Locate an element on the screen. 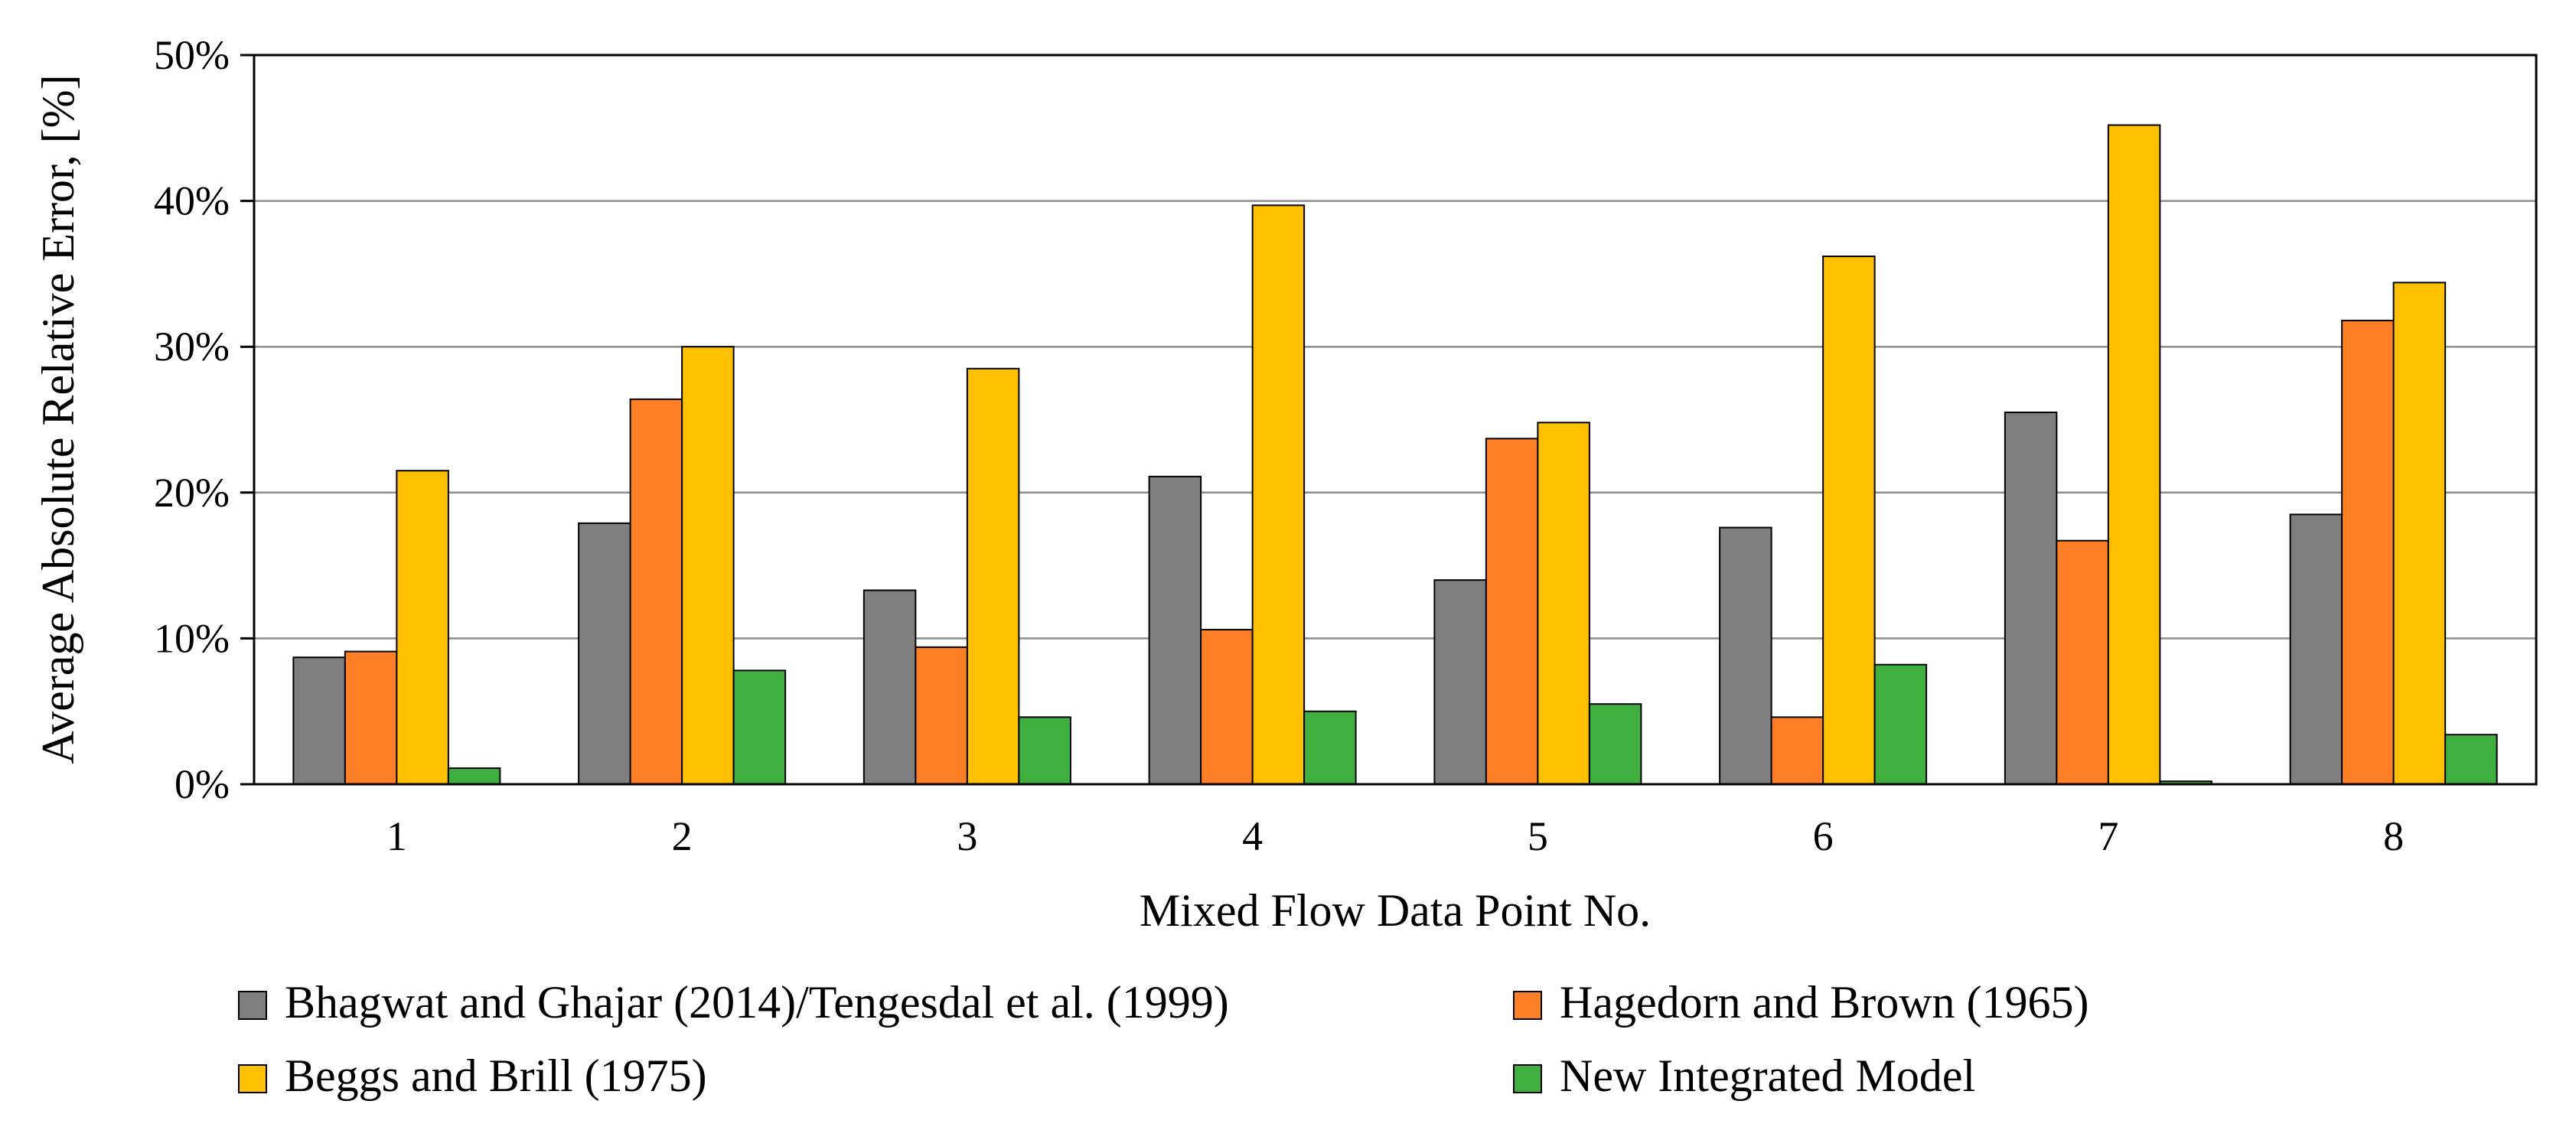 Image resolution: width=2576 pixels, height=1140 pixels. legend-label-3: Beggs and Brill (1975) is located at coordinates (496, 1075).